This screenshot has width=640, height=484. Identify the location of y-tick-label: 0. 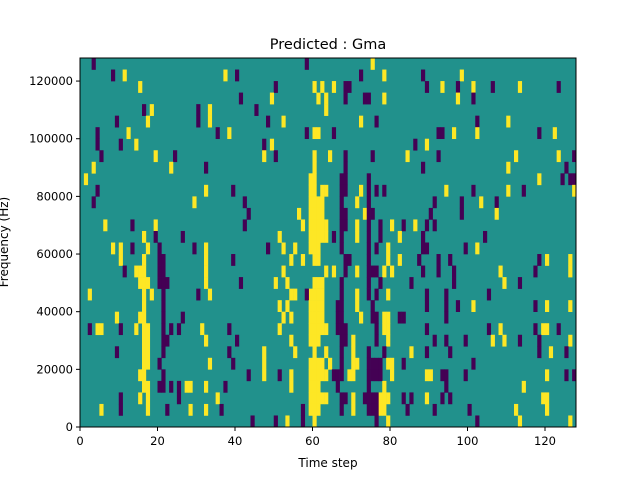
(69, 427).